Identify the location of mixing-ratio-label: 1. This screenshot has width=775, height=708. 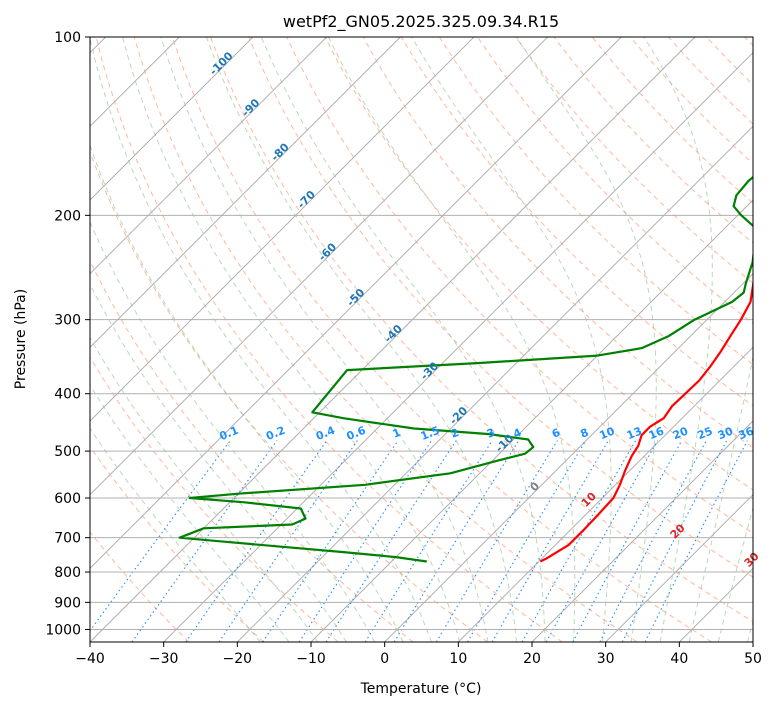
(397, 433).